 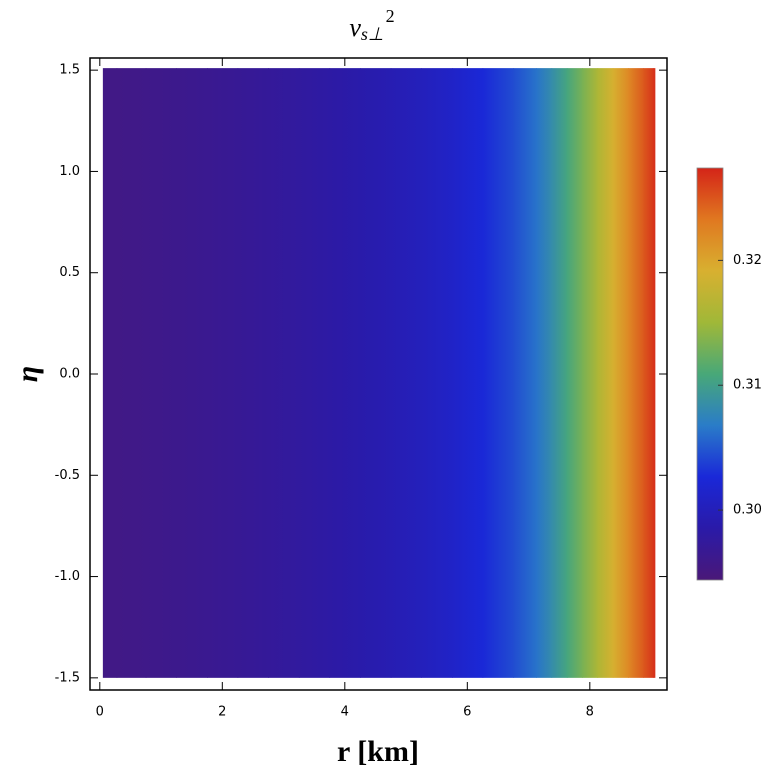 What do you see at coordinates (378, 751) in the screenshot?
I see `x-axis-label: r [km]` at bounding box center [378, 751].